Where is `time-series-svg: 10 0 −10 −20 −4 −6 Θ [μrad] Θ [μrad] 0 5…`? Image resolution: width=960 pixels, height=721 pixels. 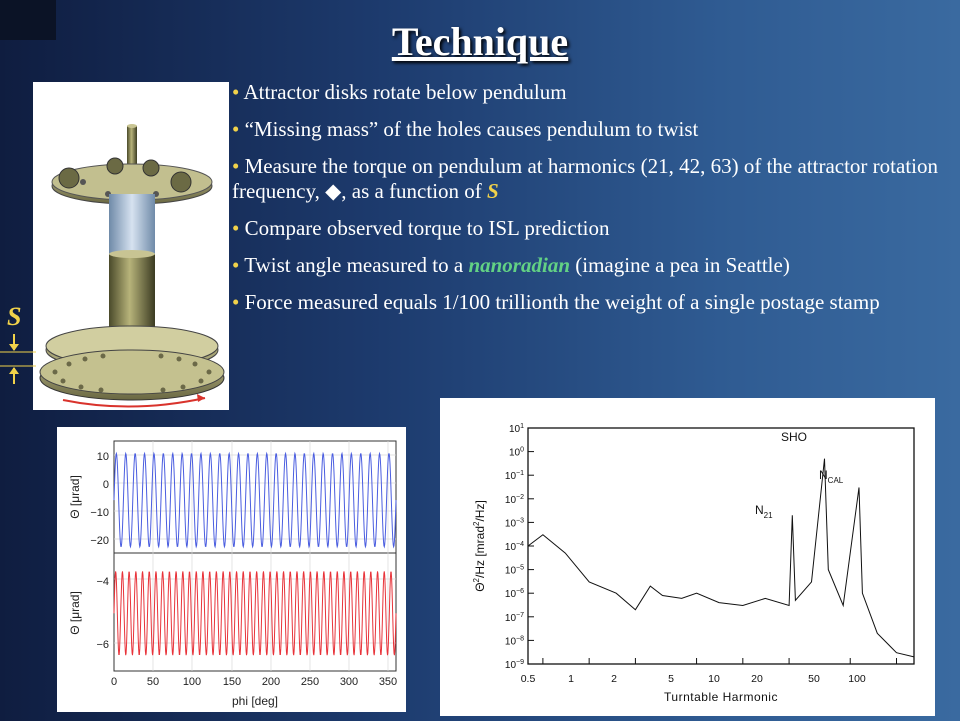 time-series-svg: 10 0 −10 −20 −4 −6 Θ [μrad] Θ [μrad] 0 5… is located at coordinates (232, 574).